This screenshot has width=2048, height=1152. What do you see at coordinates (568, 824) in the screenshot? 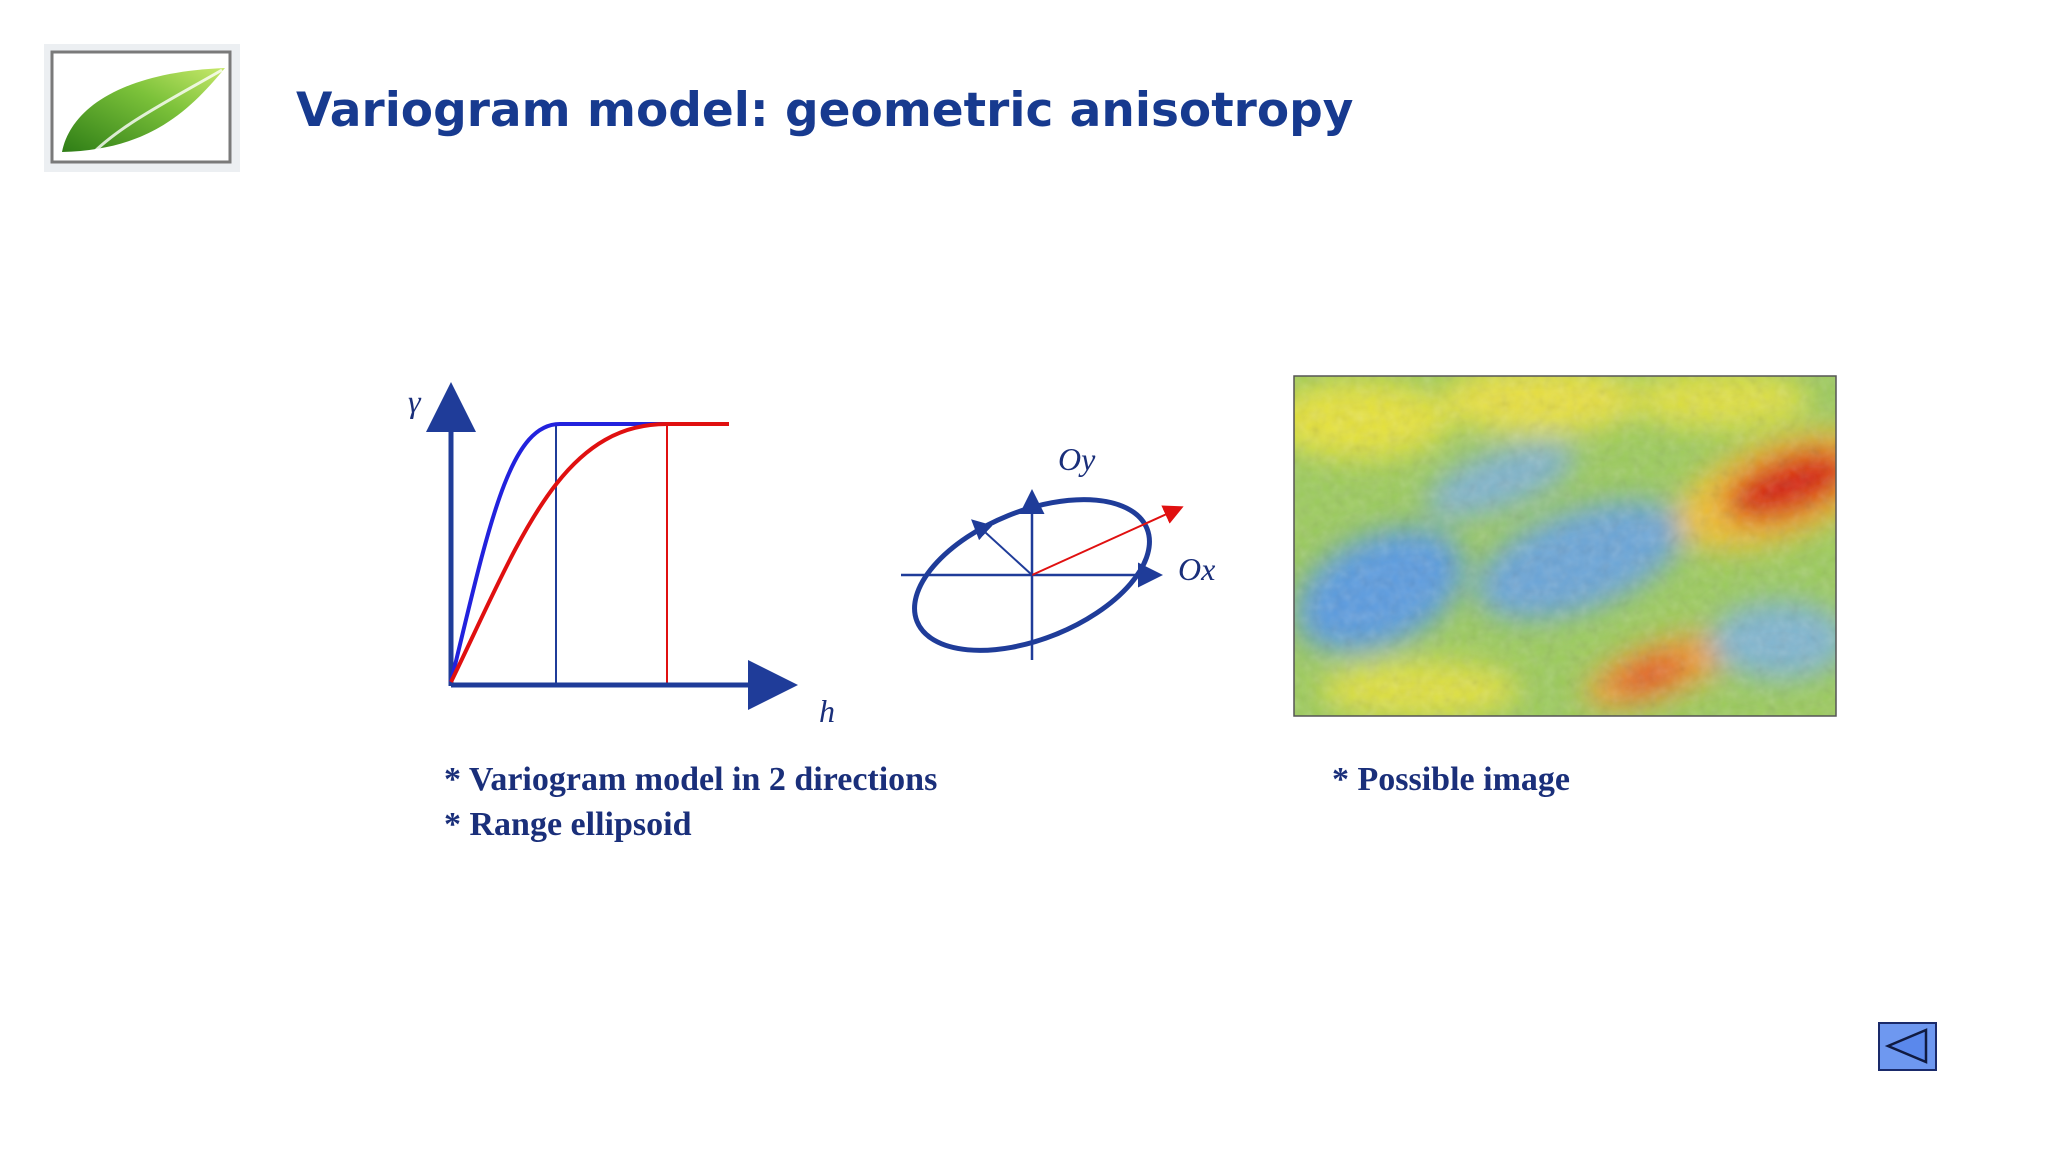
I see `caption-left-2: * Range ellipsoid` at bounding box center [568, 824].